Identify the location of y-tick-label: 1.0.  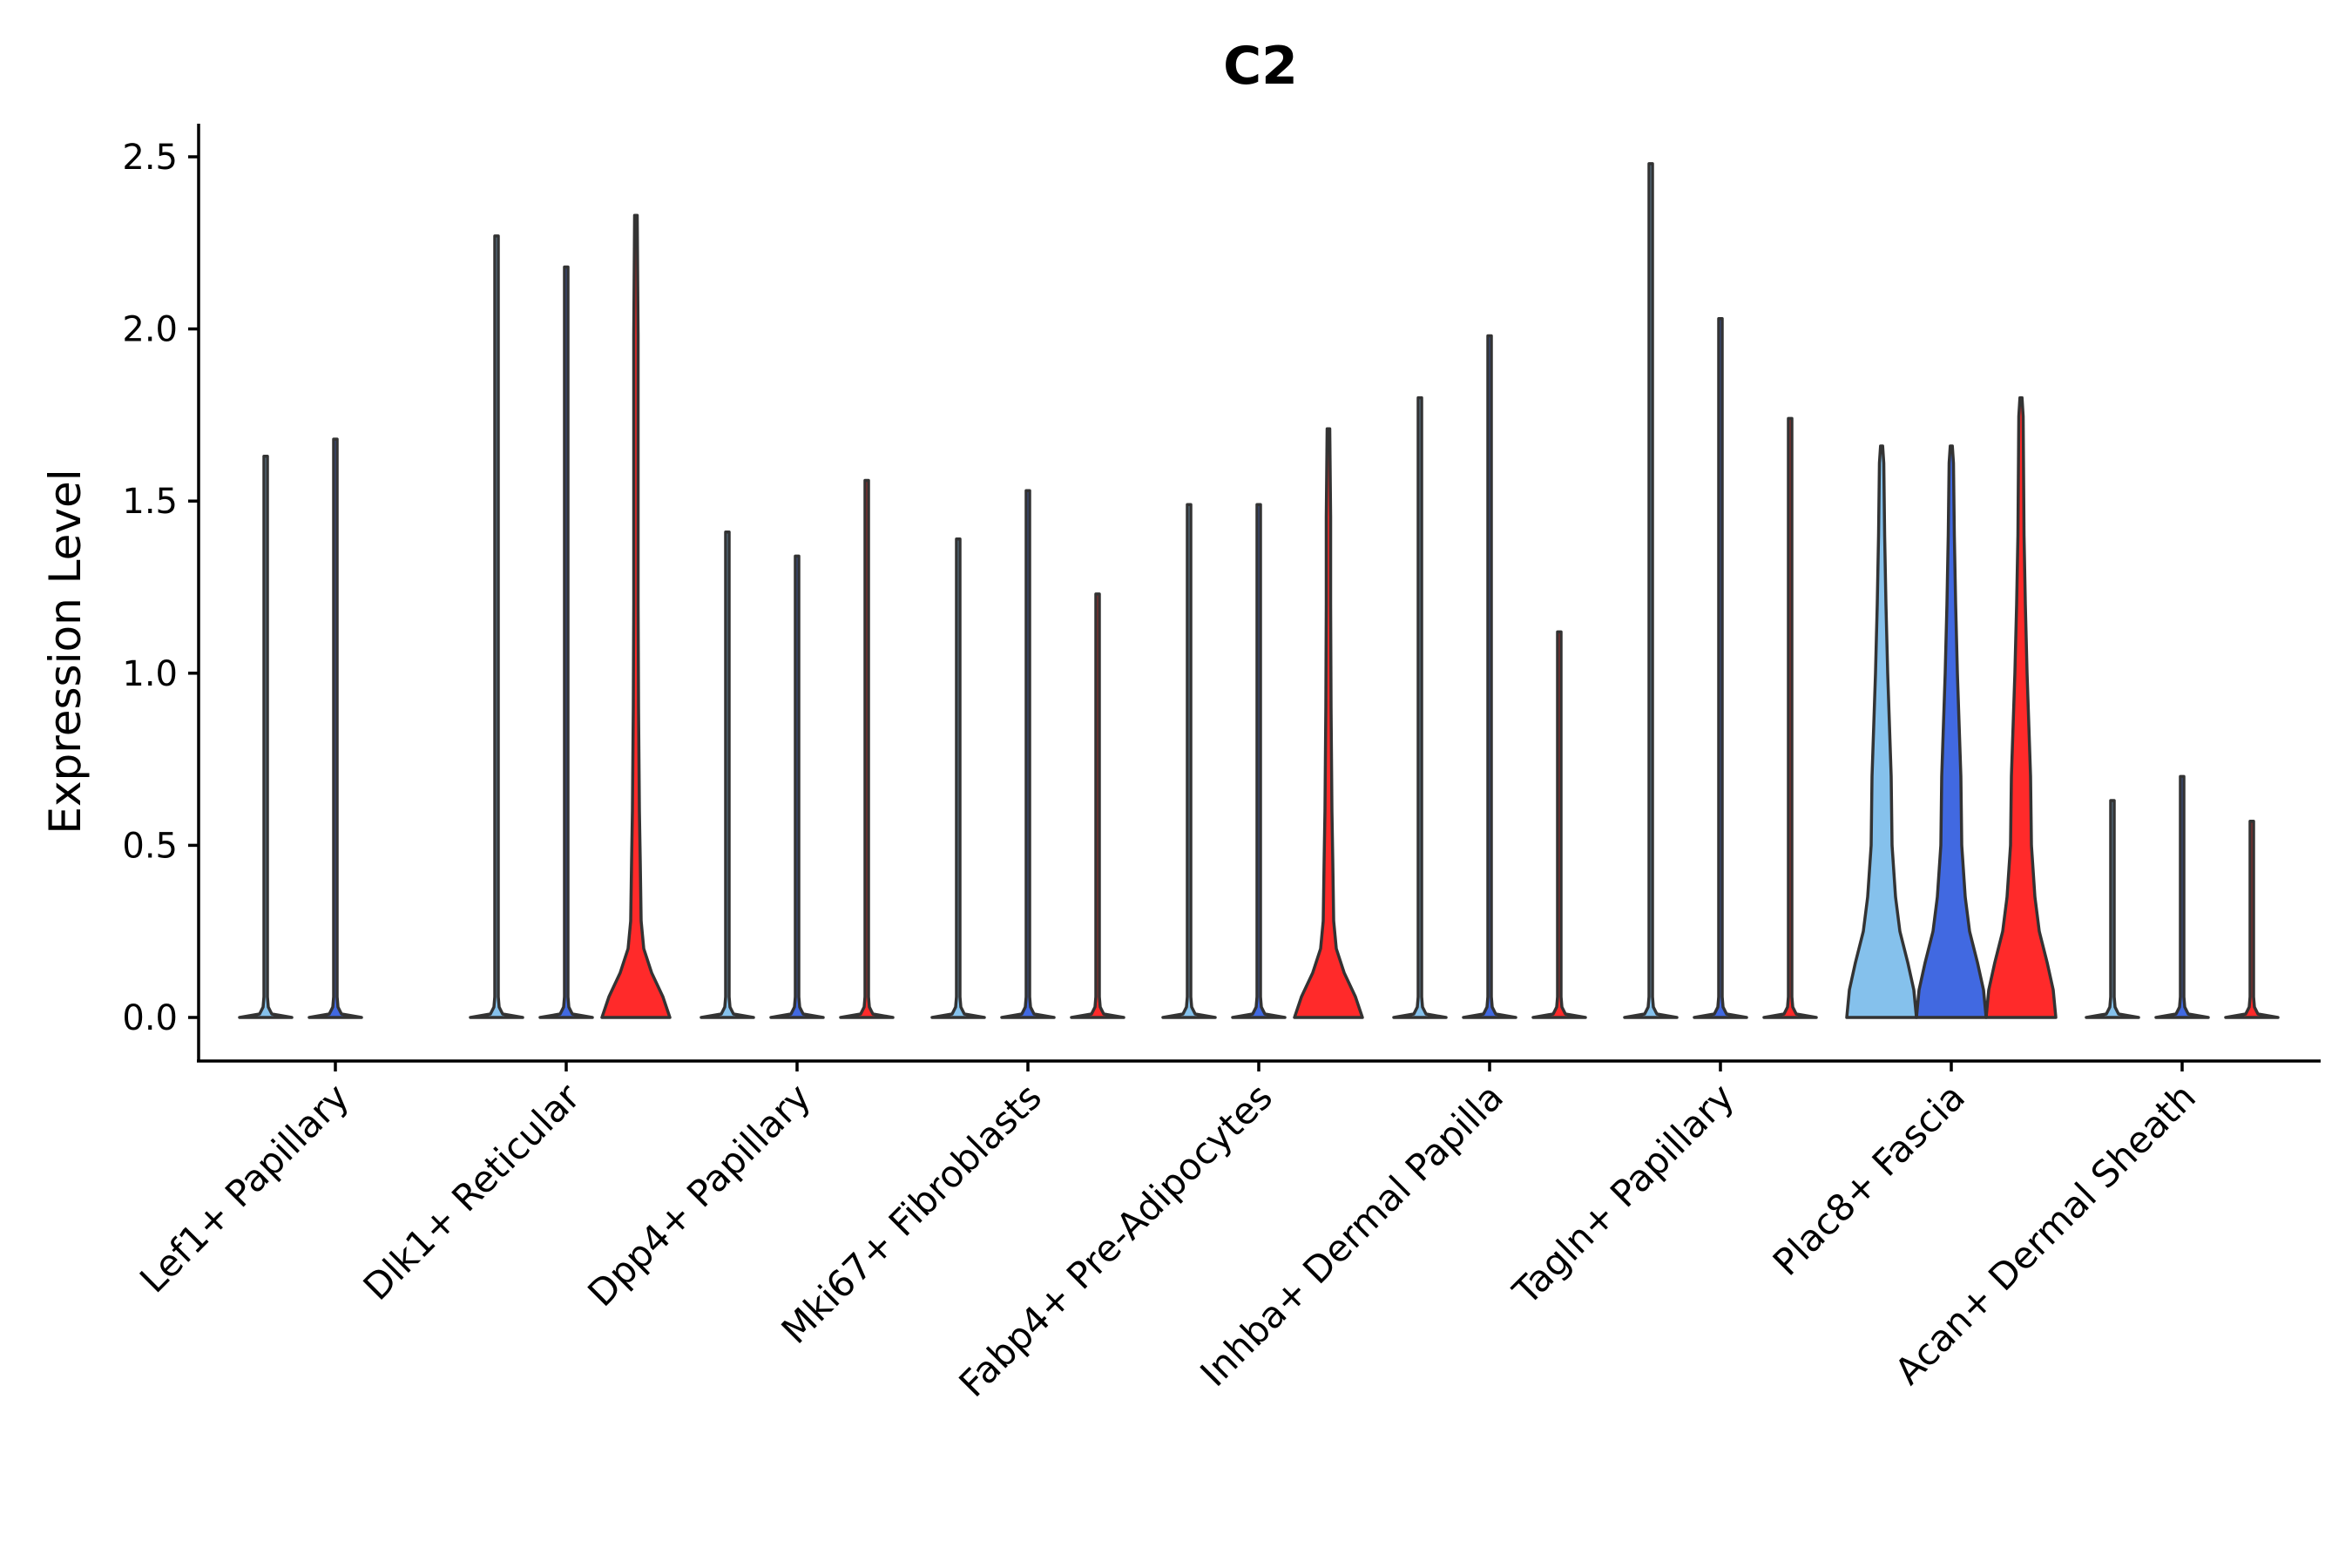
(150, 674).